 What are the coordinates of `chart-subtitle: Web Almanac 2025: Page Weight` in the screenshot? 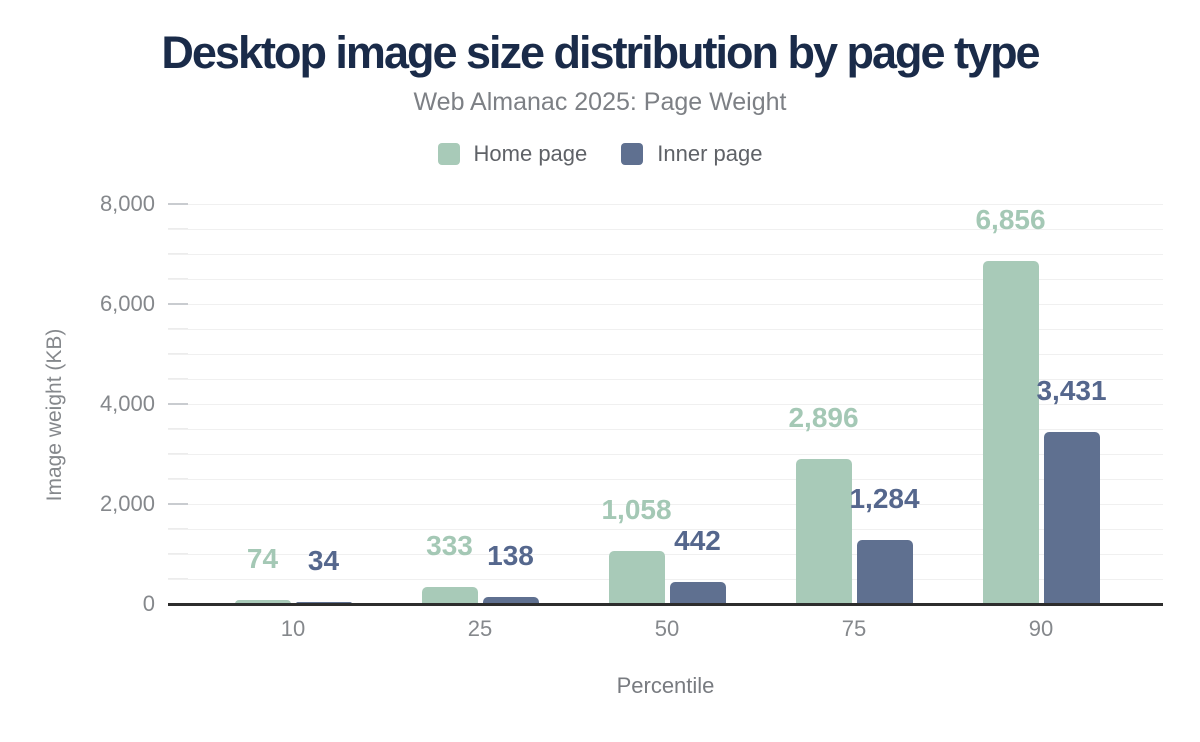 It's located at (600, 102).